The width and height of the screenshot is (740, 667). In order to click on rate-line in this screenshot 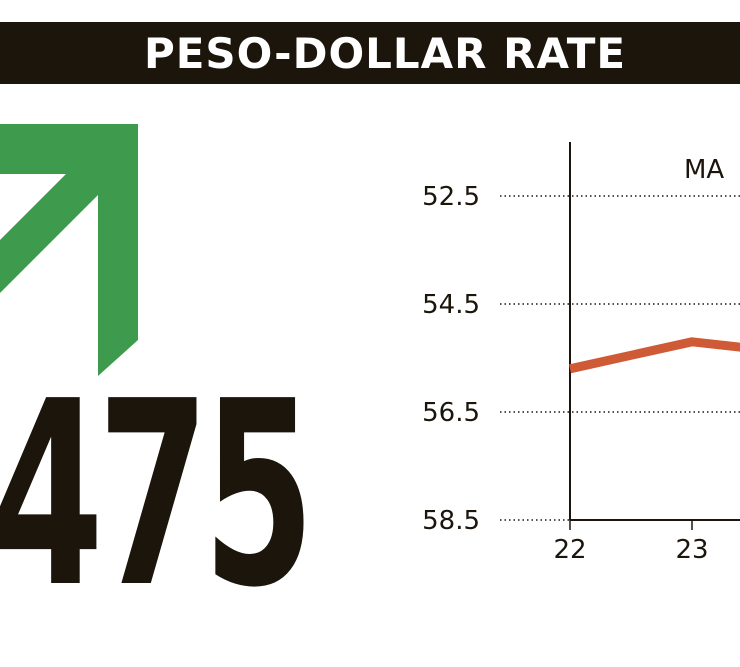, I will do `click(654, 355)`.